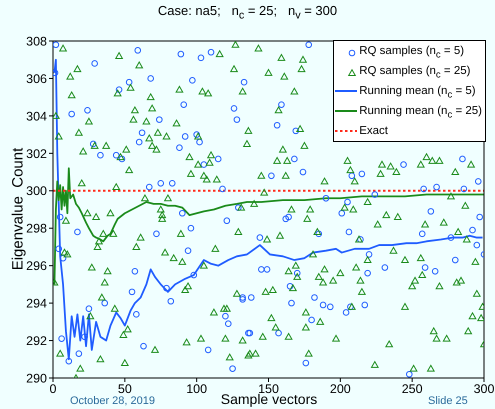 The height and width of the screenshot is (409, 495). Describe the element at coordinates (197, 389) in the screenshot. I see `x-tick-label: 100` at that location.